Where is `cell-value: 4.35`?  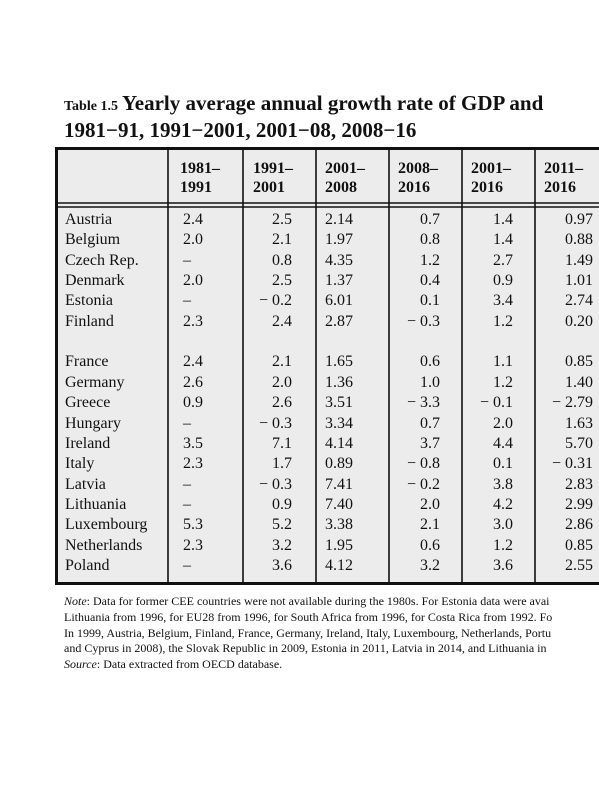 cell-value: 4.35 is located at coordinates (339, 260).